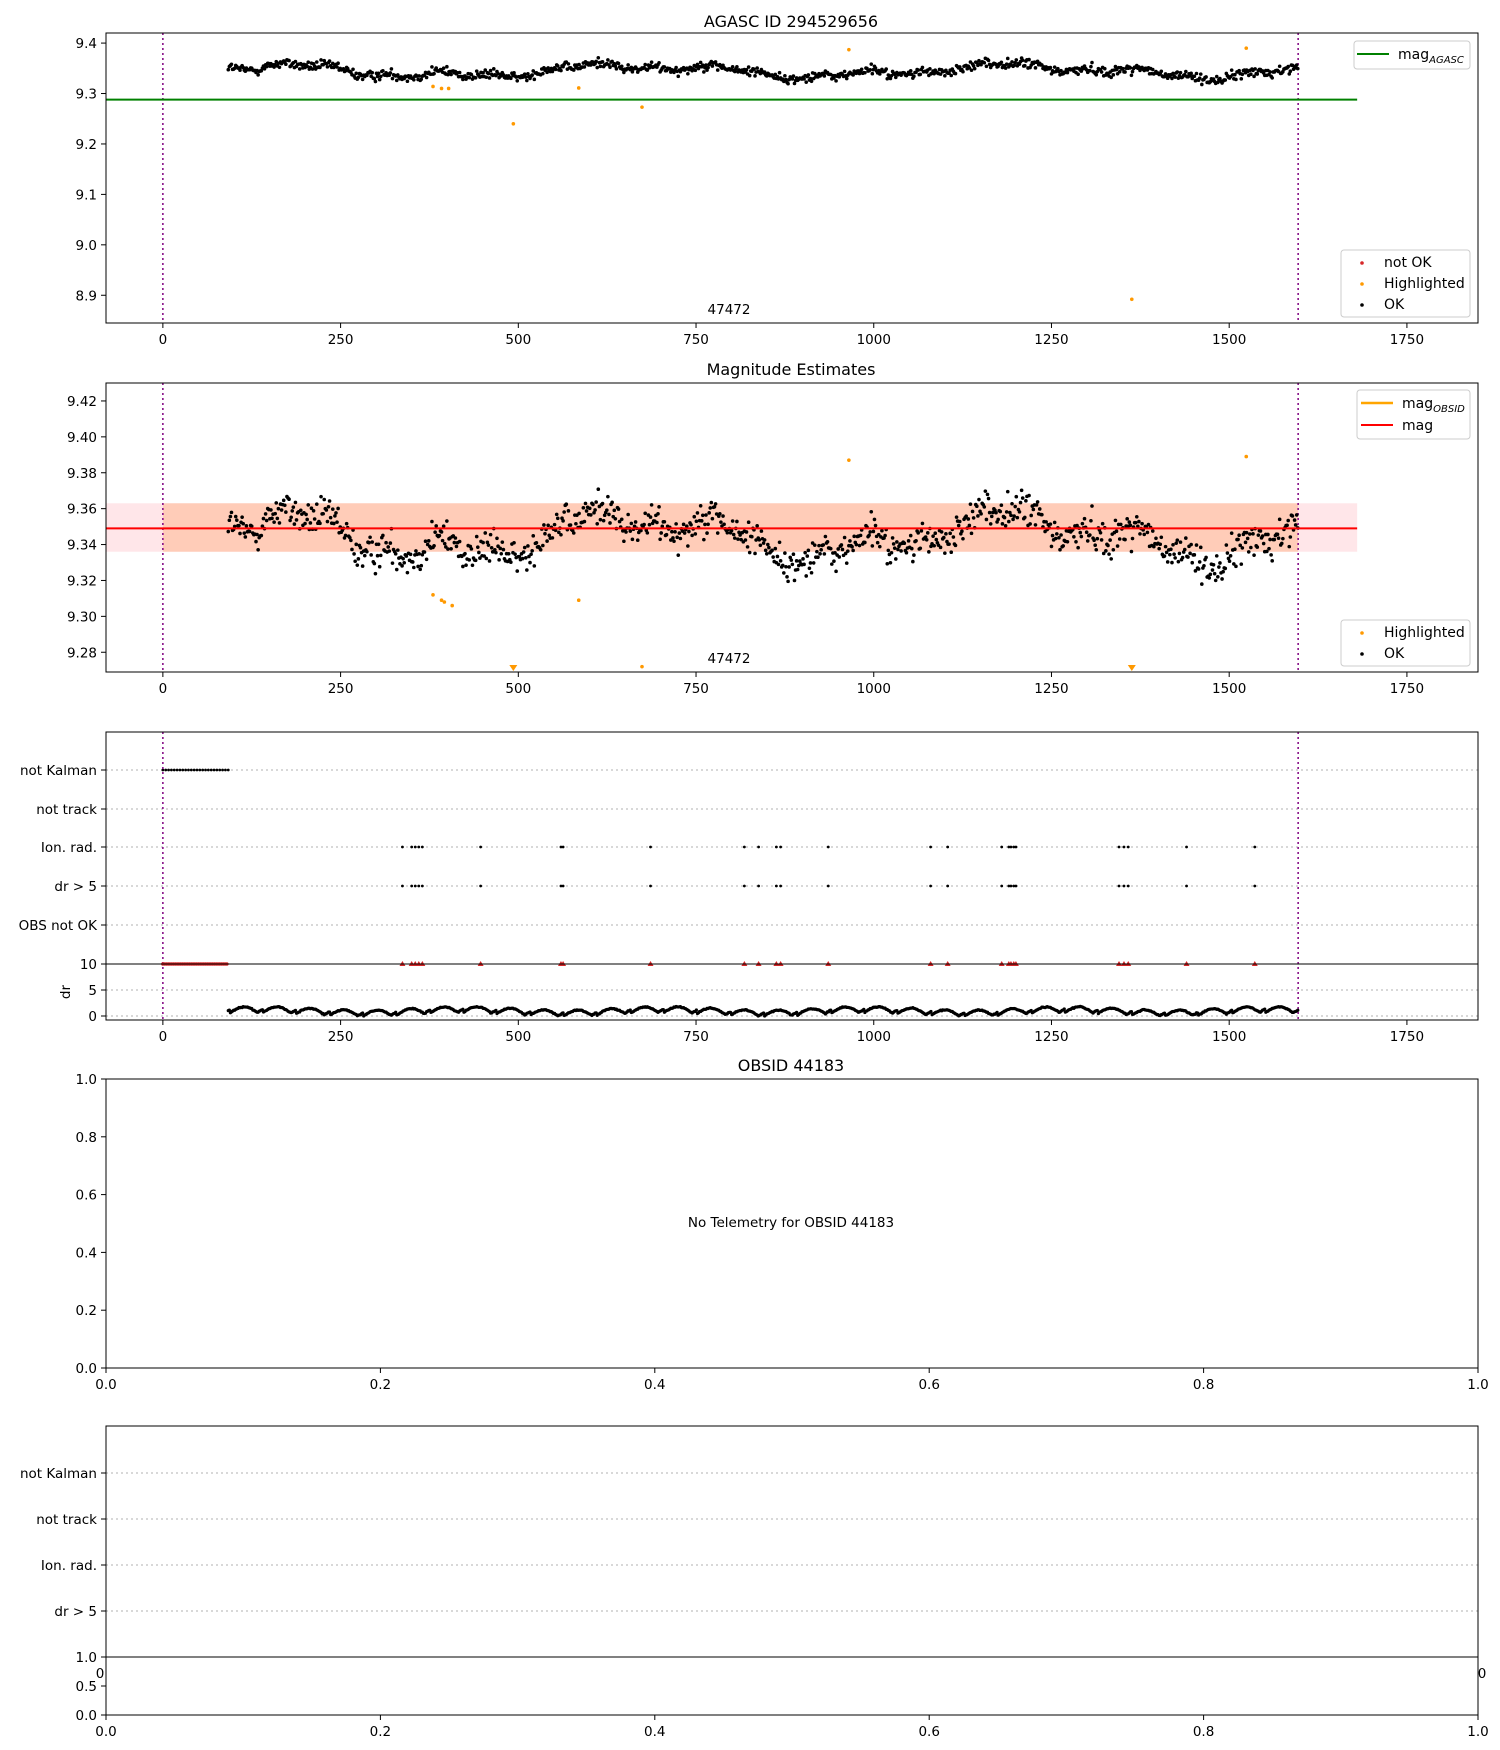  What do you see at coordinates (791, 369) in the screenshot?
I see `panel2-title: Magnitude Estimates` at bounding box center [791, 369].